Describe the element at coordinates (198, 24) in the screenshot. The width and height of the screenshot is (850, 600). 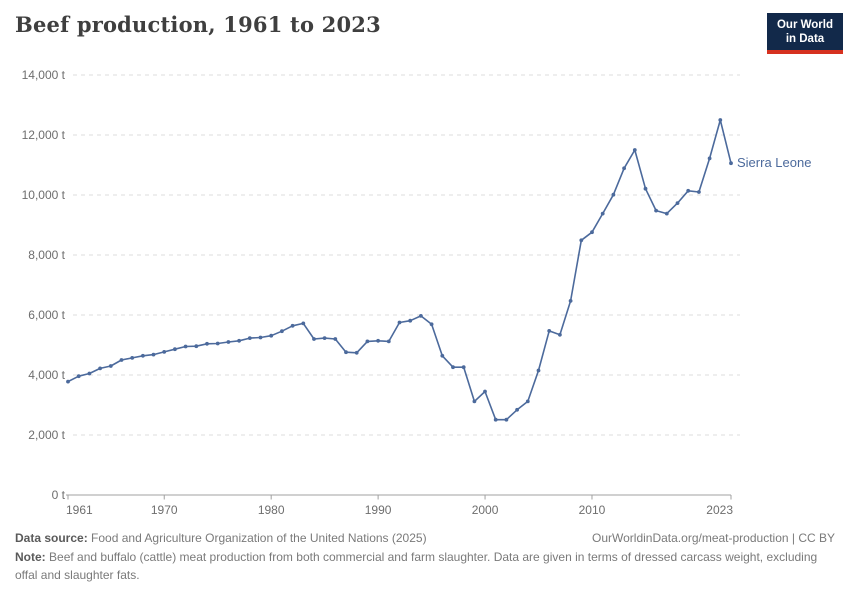
I see `page-title: Beef production, 1961 to 2023` at that location.